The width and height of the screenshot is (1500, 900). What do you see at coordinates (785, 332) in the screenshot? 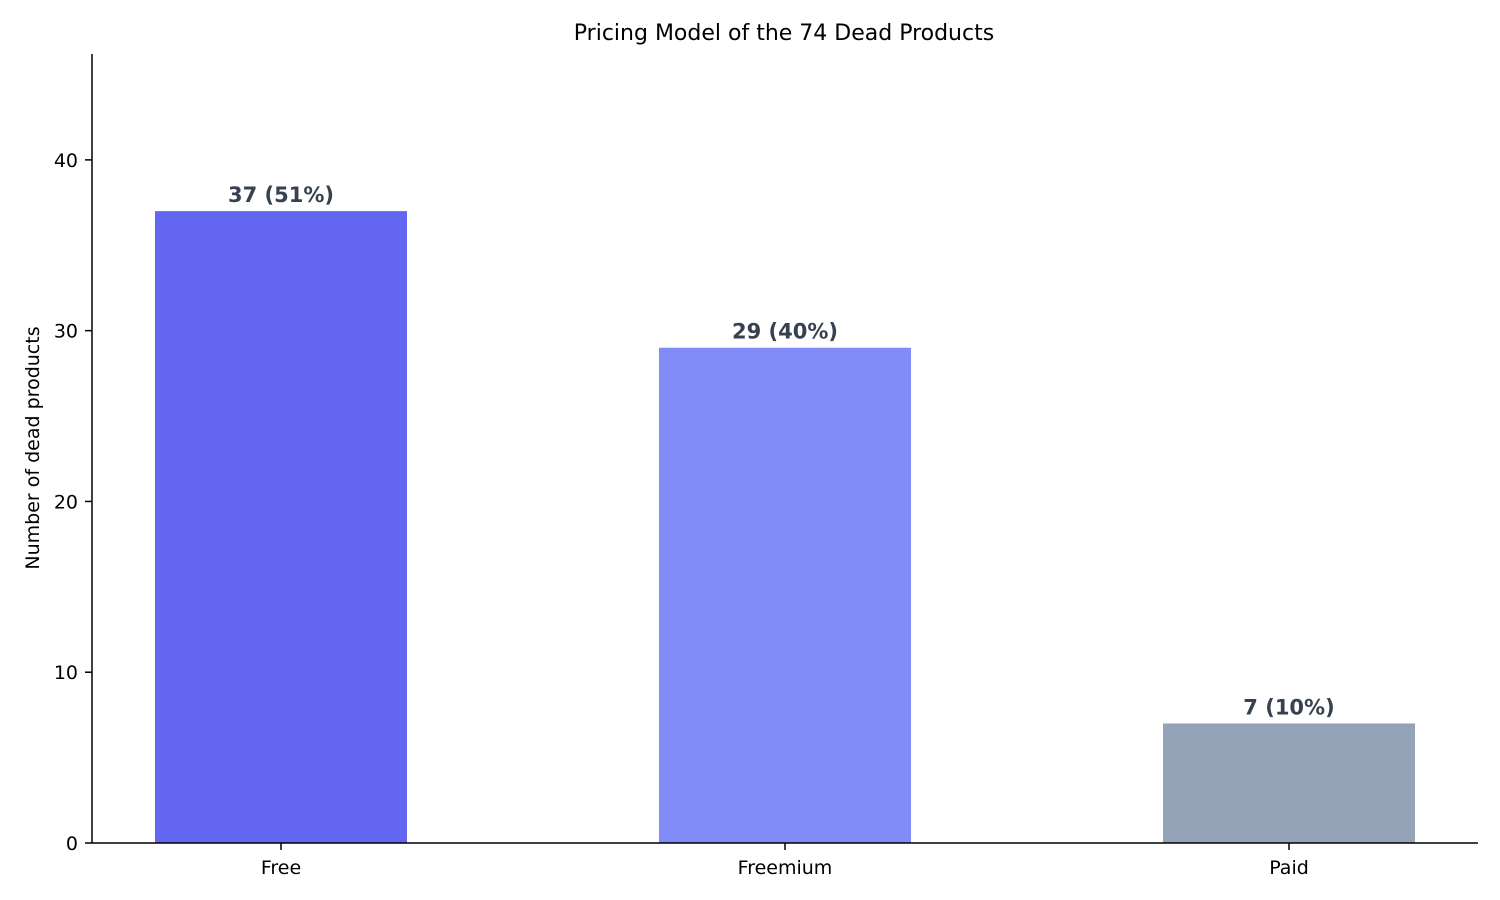
I see `data-label-freemium: 29 (40%)` at bounding box center [785, 332].